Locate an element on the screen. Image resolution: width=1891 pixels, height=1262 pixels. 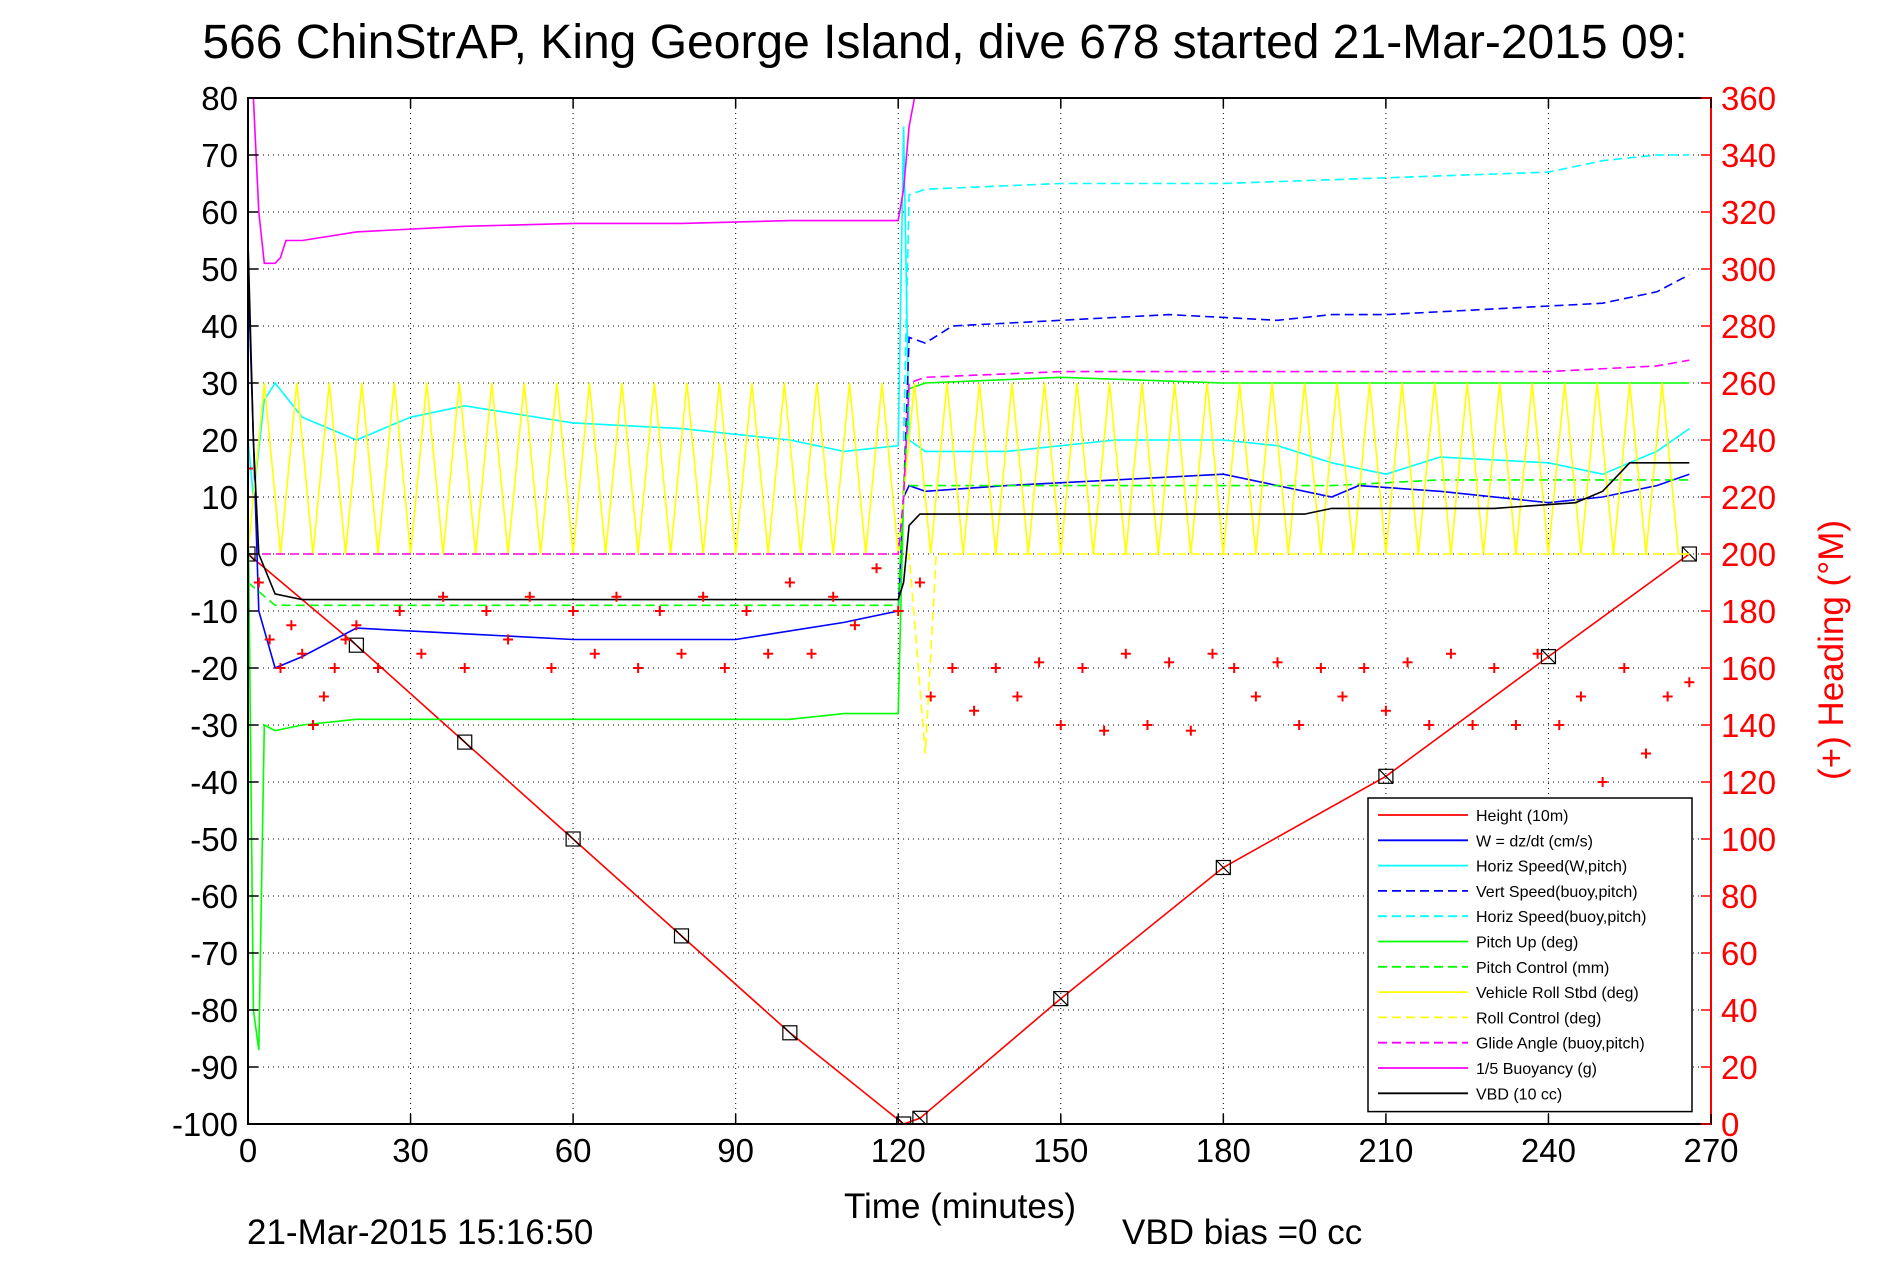
right-tick-label: 20 is located at coordinates (1739, 1067).